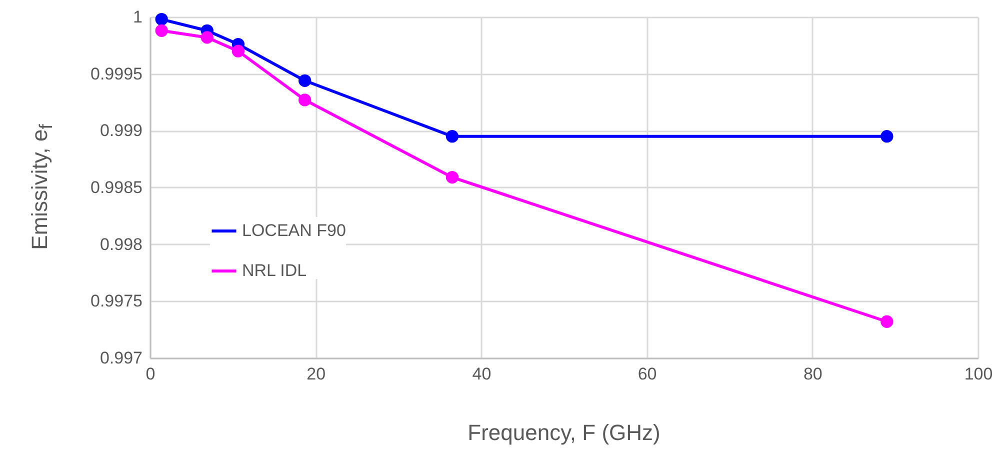 This screenshot has width=997, height=450. I want to click on legend-label: NRL IDL, so click(274, 270).